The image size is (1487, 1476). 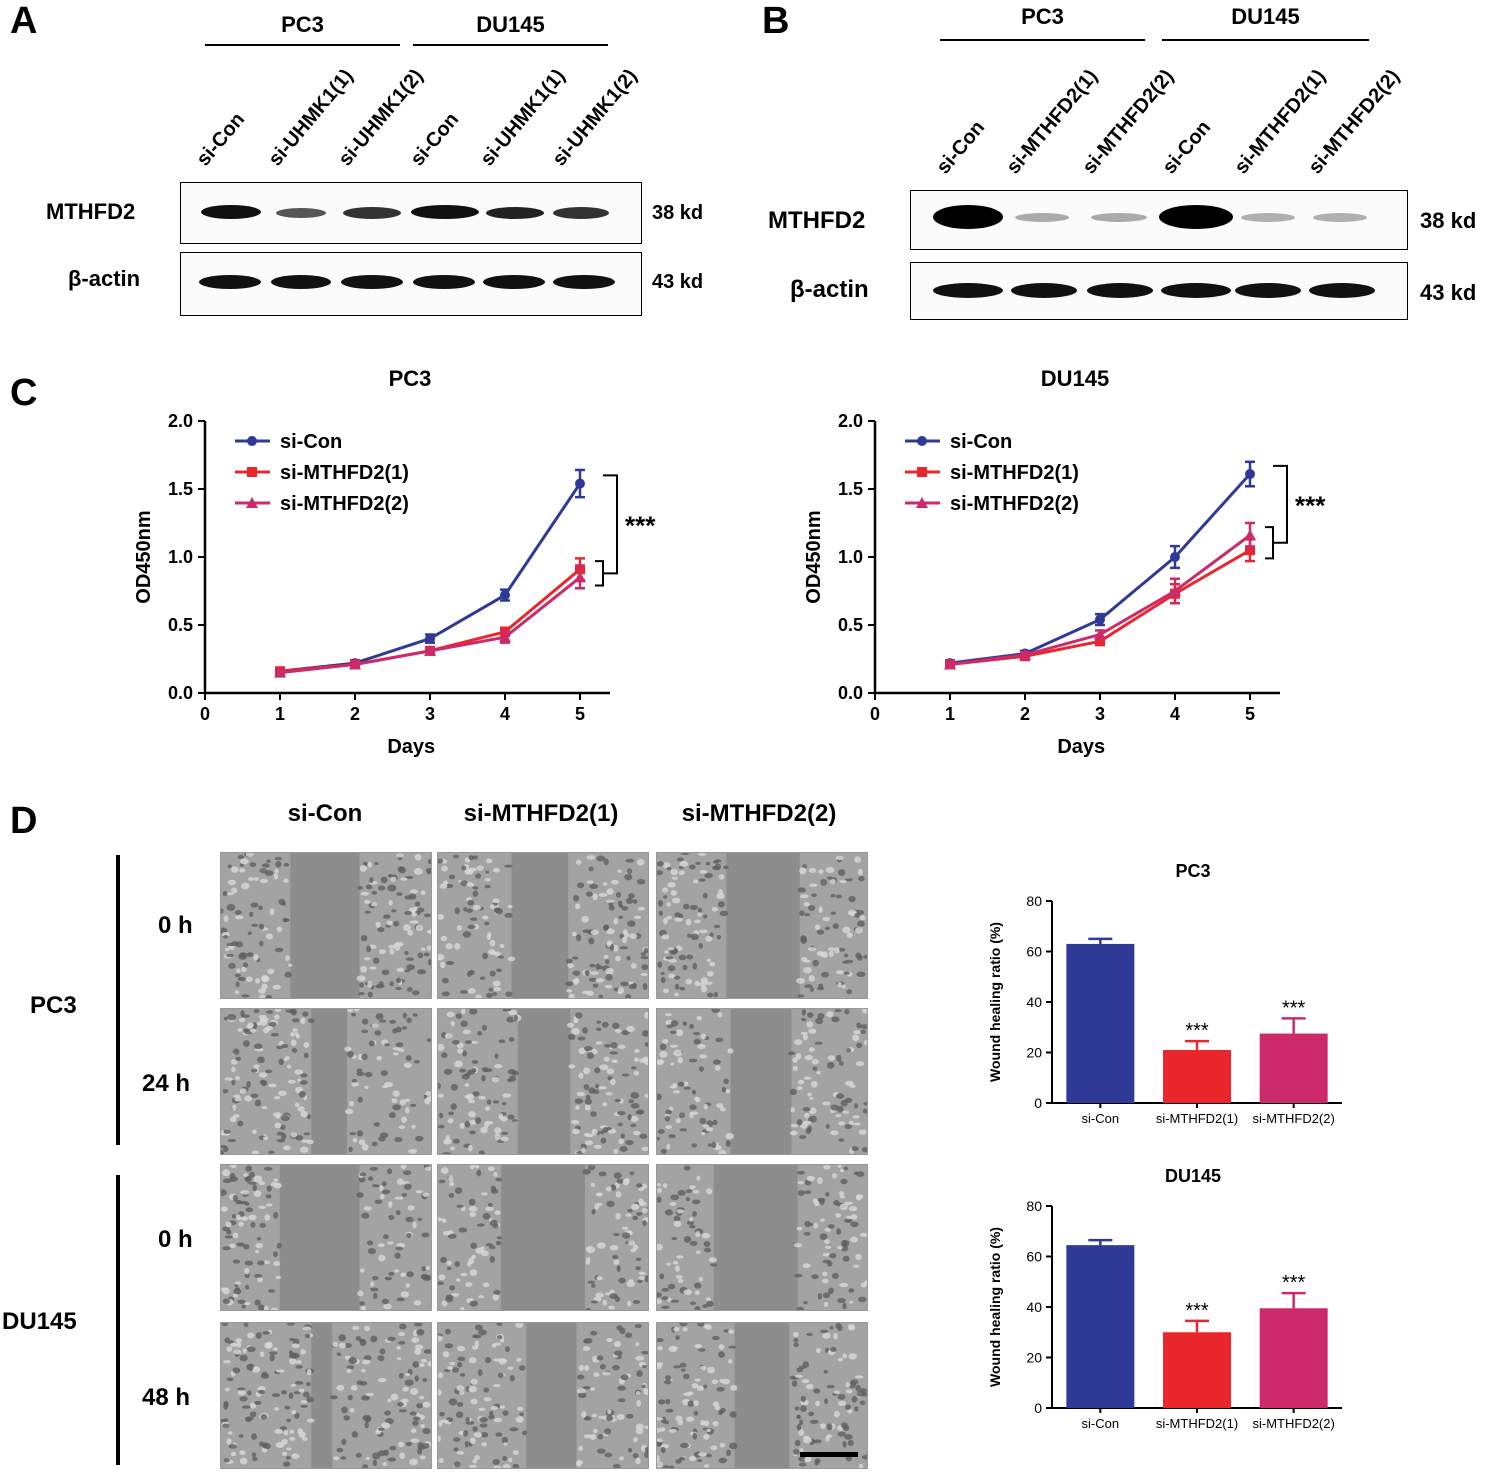 What do you see at coordinates (850, 625) in the screenshot?
I see `y-tick-label: 0.5` at bounding box center [850, 625].